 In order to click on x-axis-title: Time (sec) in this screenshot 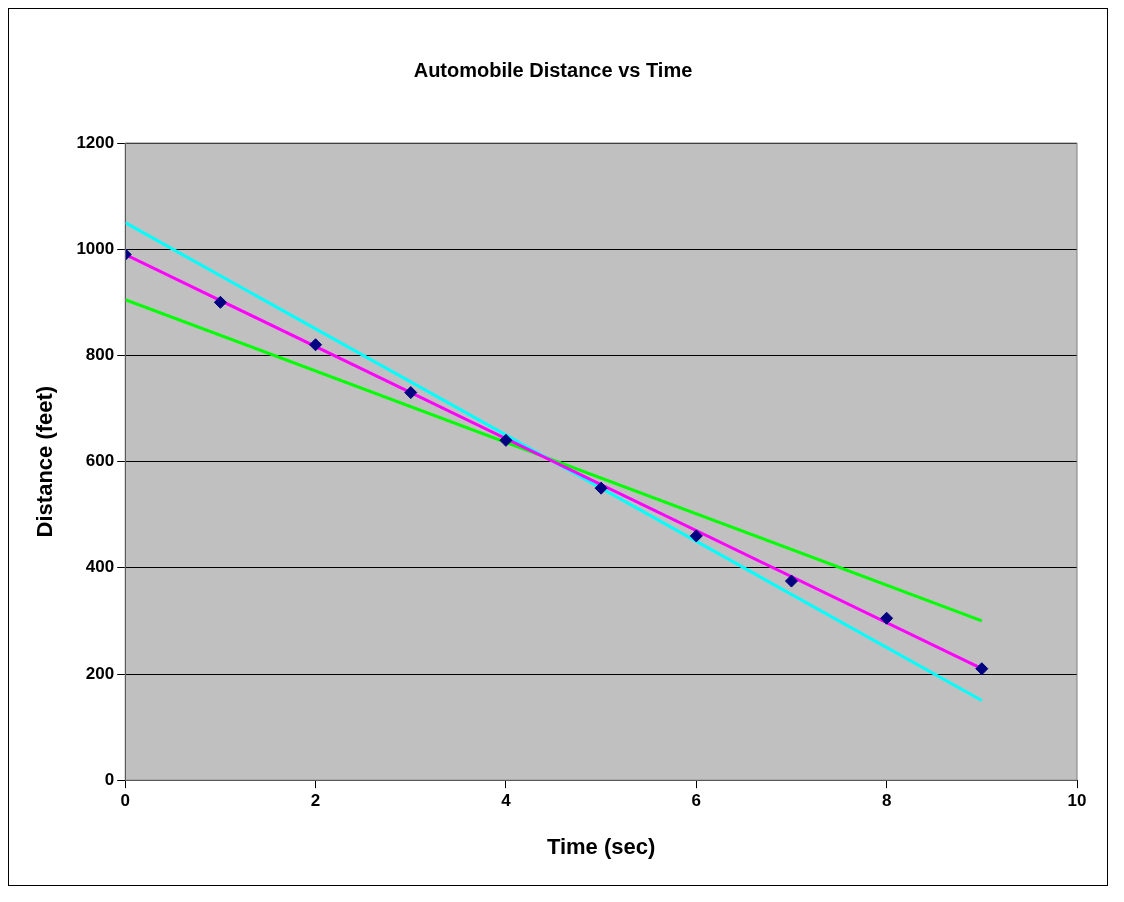, I will do `click(601, 846)`.